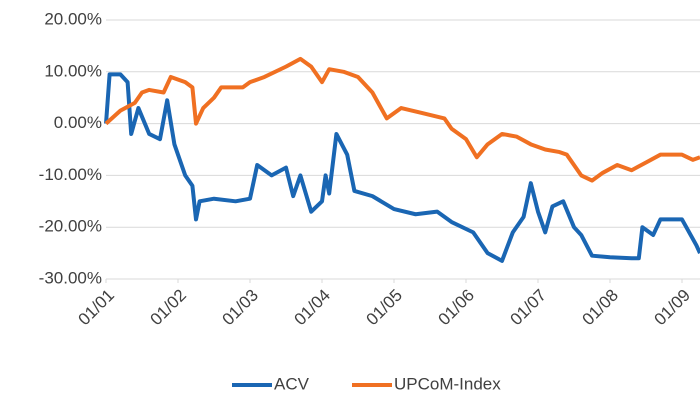 The height and width of the screenshot is (403, 700). What do you see at coordinates (240, 308) in the screenshot?
I see `x-tick-label: 01/03` at bounding box center [240, 308].